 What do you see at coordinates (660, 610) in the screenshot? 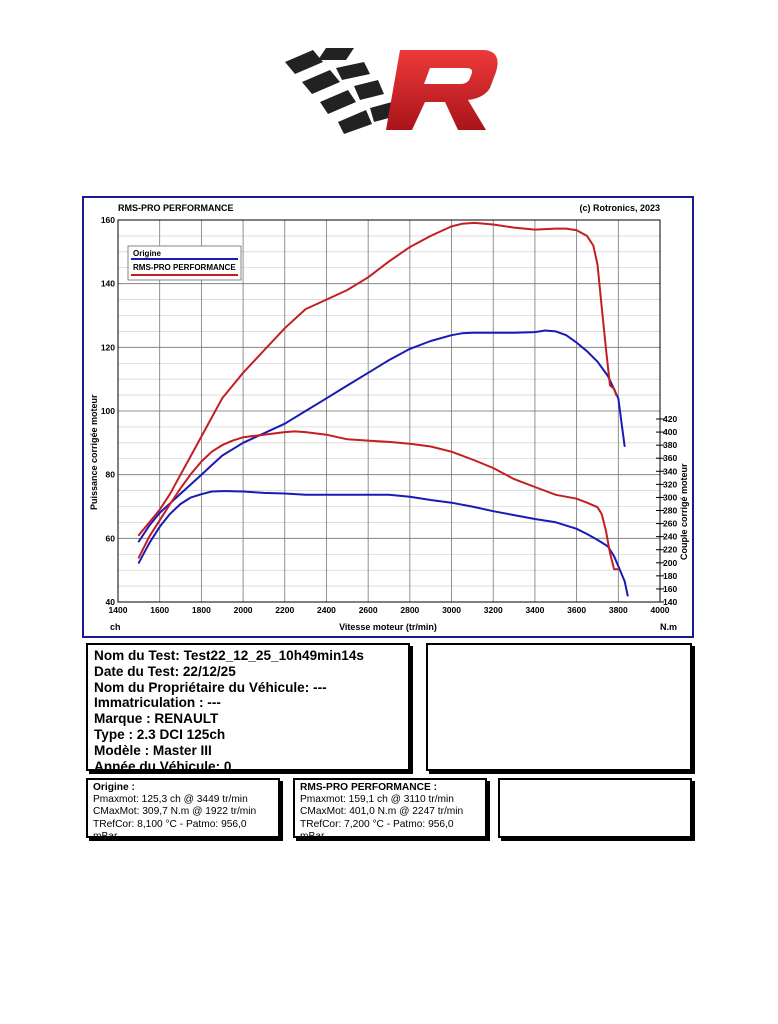
I see `x-tick-label: 4000` at bounding box center [660, 610].